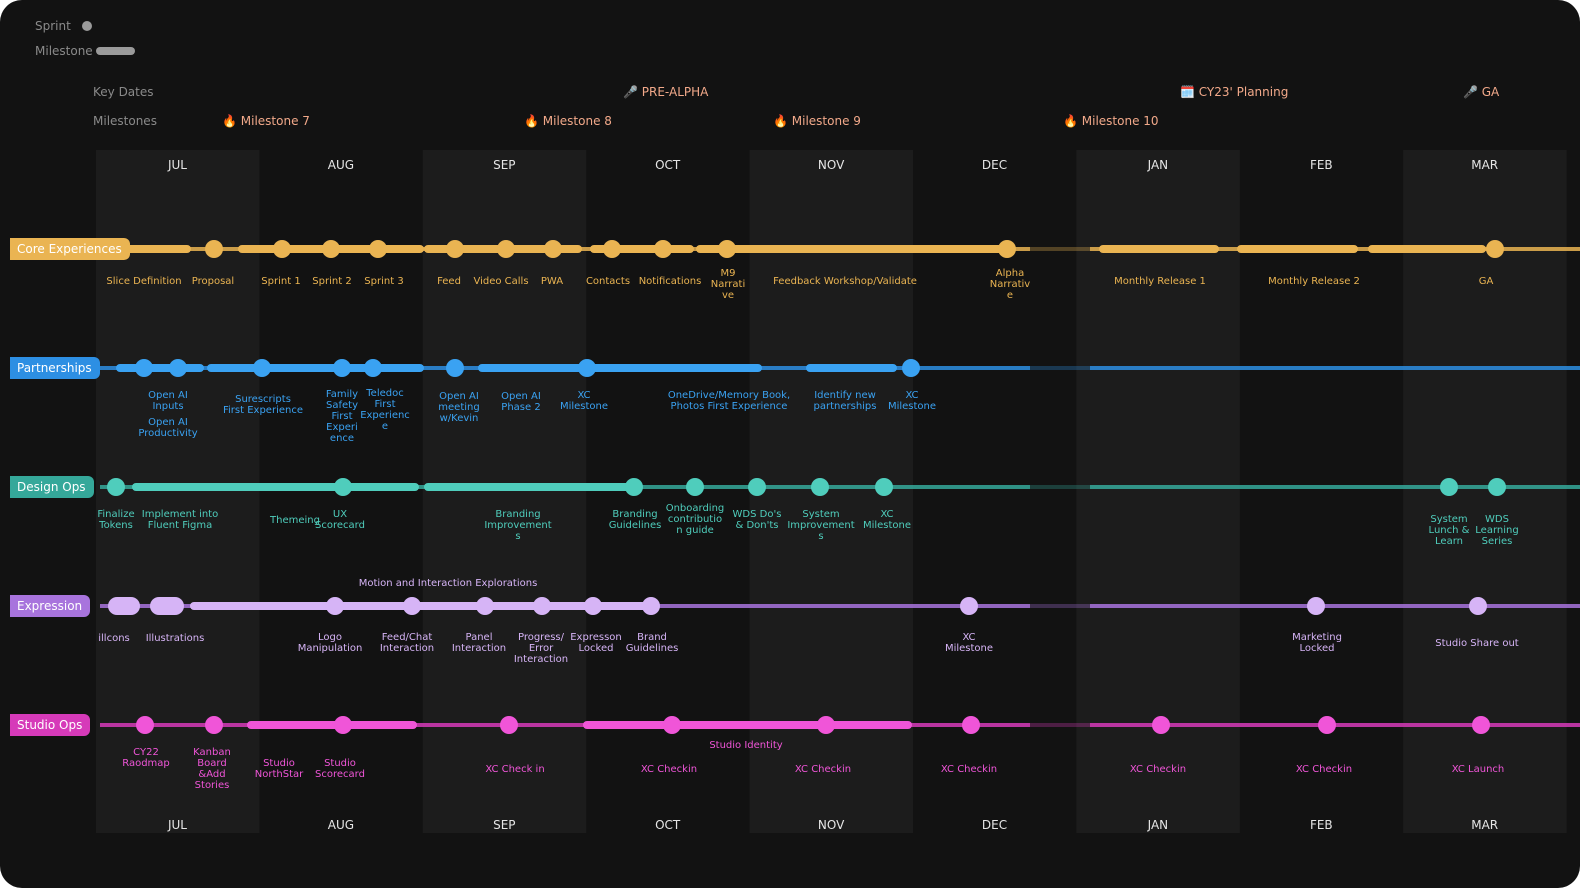 This screenshot has height=888, width=1580. What do you see at coordinates (541, 648) in the screenshot?
I see `item-label: Progress/ Error Interaction` at bounding box center [541, 648].